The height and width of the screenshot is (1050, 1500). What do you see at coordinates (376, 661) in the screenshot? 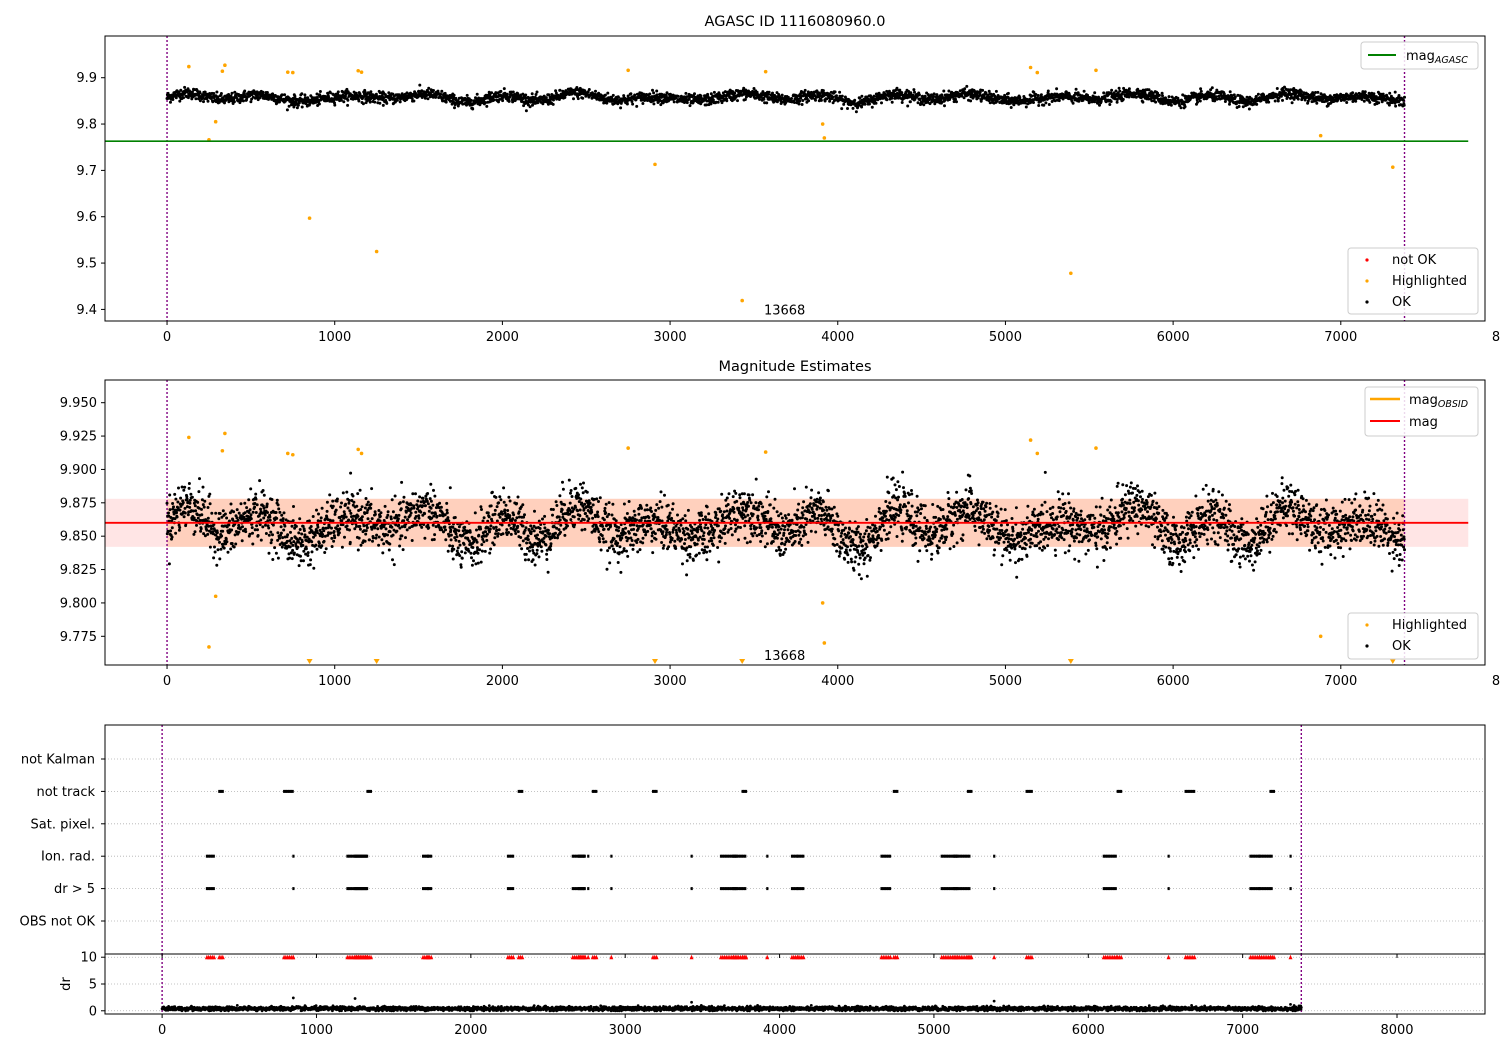
I see `off-scale-marker` at bounding box center [376, 661].